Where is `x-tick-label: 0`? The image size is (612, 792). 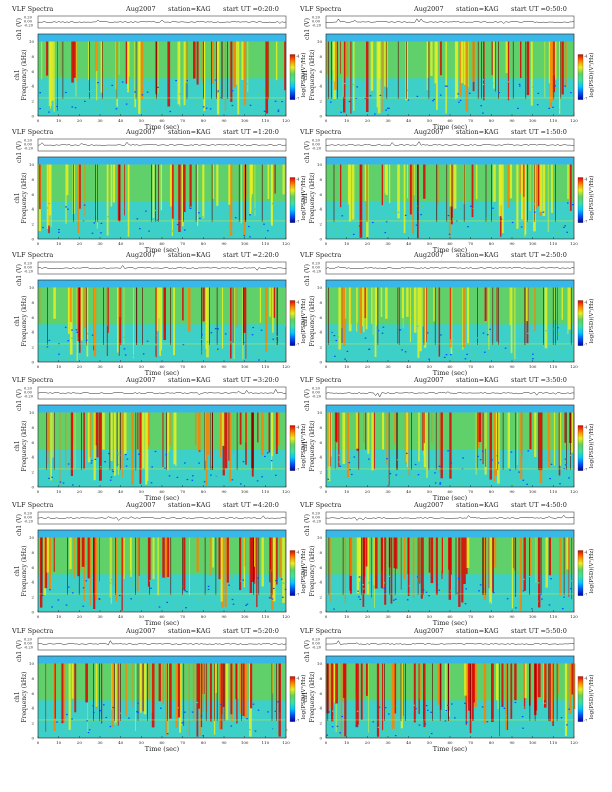 x-tick-label: 0 is located at coordinates (38, 742).